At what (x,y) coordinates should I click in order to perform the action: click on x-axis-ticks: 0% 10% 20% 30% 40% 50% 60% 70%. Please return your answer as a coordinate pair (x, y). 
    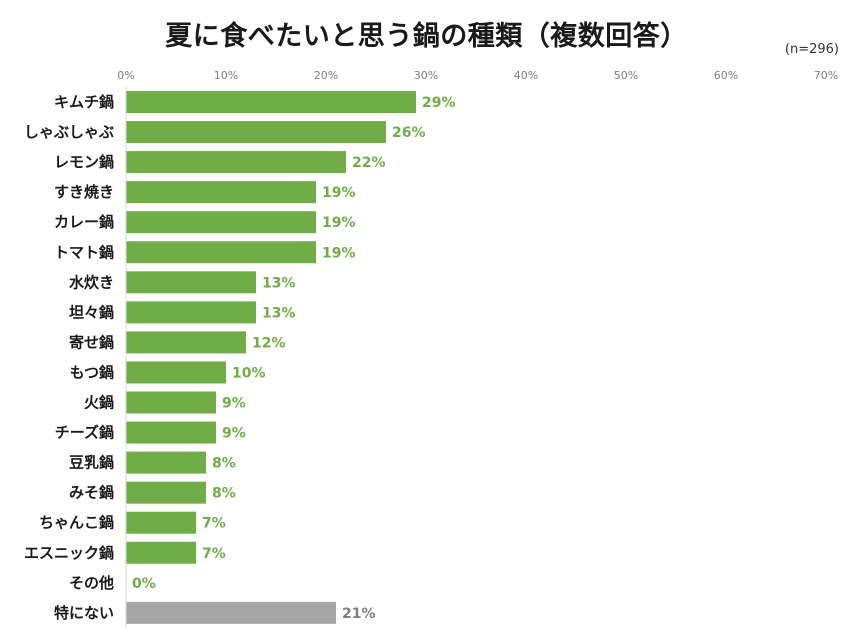
    Looking at the image, I should click on (477, 75).